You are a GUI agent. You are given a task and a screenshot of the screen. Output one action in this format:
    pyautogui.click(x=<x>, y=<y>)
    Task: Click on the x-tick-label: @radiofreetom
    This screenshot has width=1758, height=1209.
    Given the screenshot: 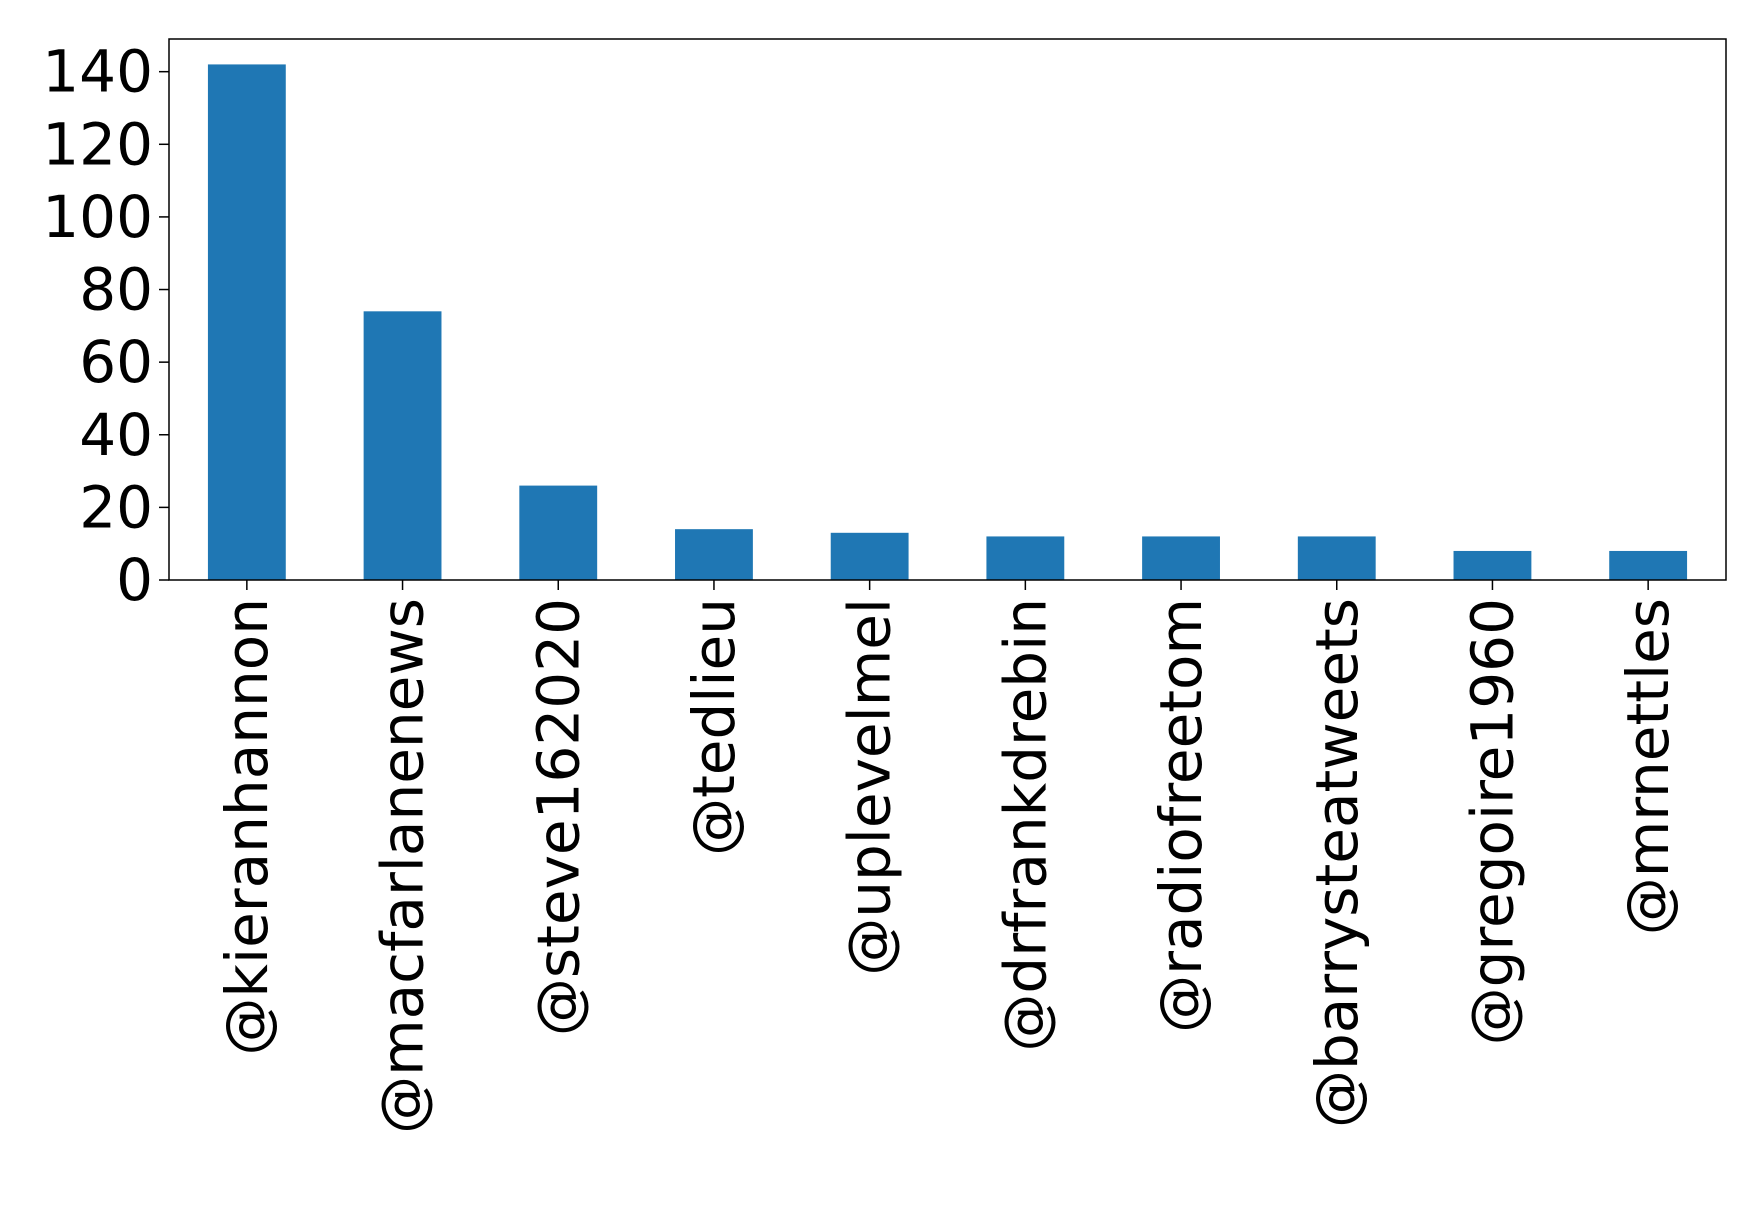 What is the action you would take?
    pyautogui.click(x=1181, y=815)
    